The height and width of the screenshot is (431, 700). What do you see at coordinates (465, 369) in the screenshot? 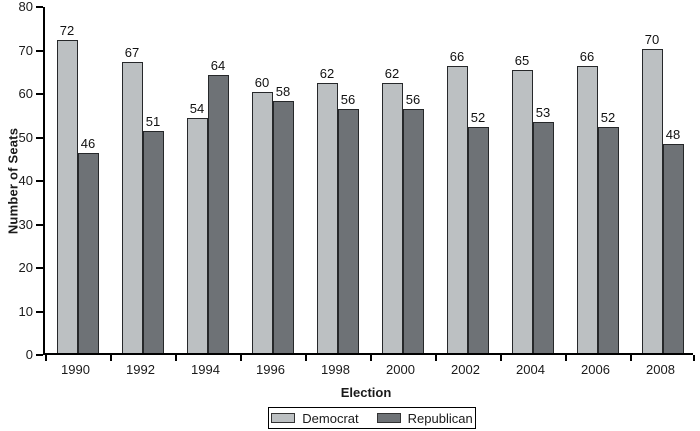
I see `x-cat-label-2002: 2002` at bounding box center [465, 369].